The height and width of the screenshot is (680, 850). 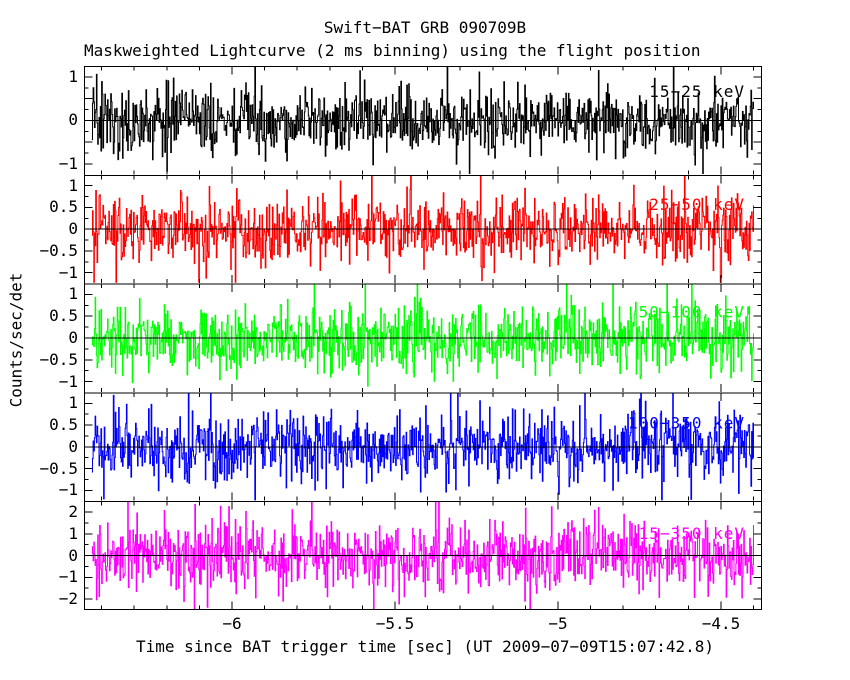 I want to click on y-tick-label: 2, so click(x=73, y=511).